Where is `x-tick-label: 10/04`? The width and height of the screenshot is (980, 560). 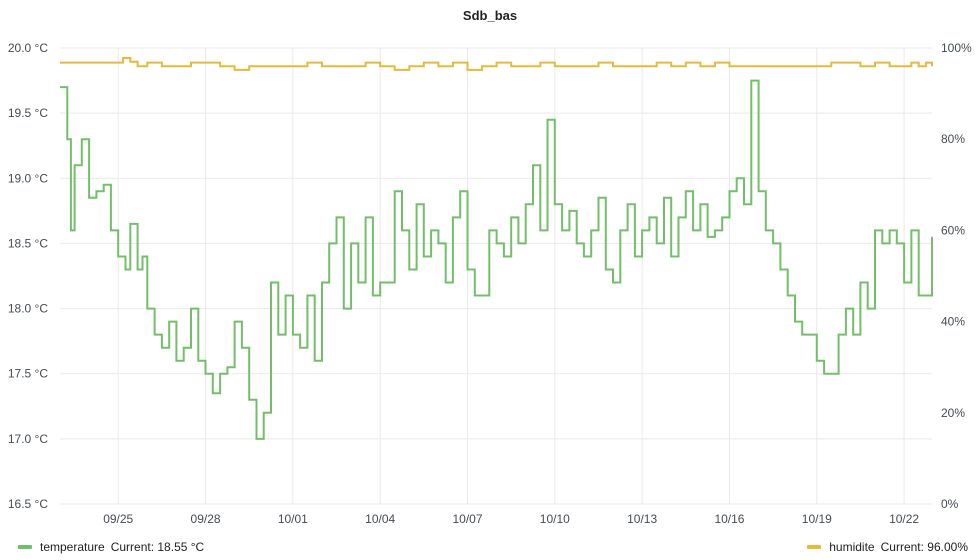
x-tick-label: 10/04 is located at coordinates (380, 519).